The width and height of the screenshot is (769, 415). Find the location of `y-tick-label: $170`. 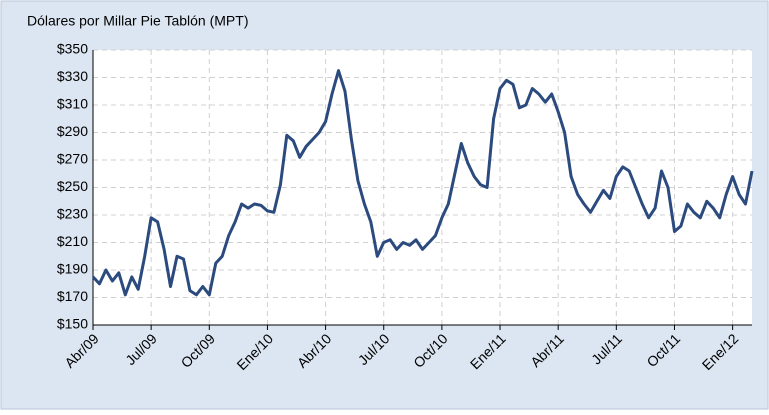

y-tick-label: $170 is located at coordinates (72, 296).